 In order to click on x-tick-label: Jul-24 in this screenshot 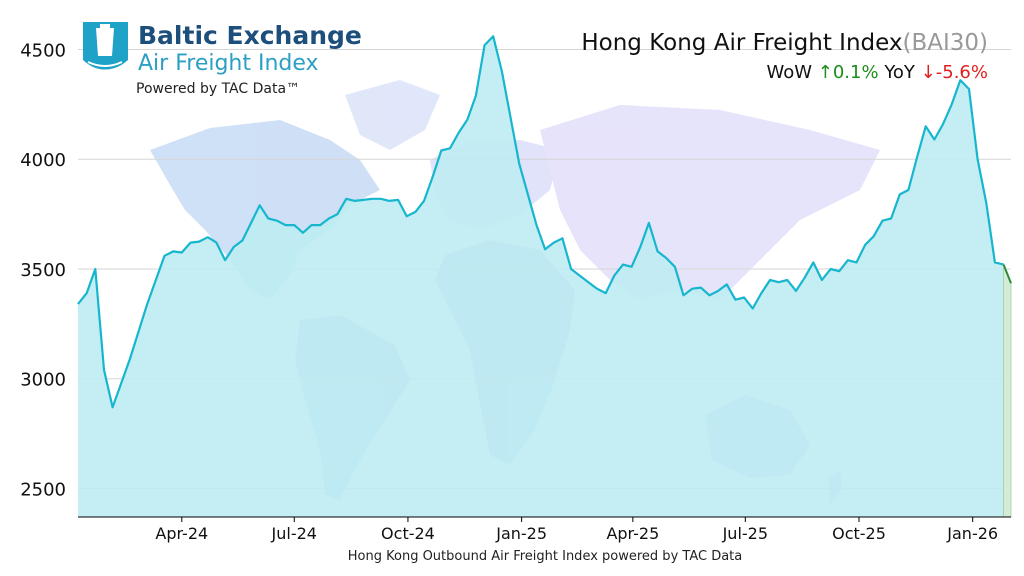, I will do `click(294, 533)`.